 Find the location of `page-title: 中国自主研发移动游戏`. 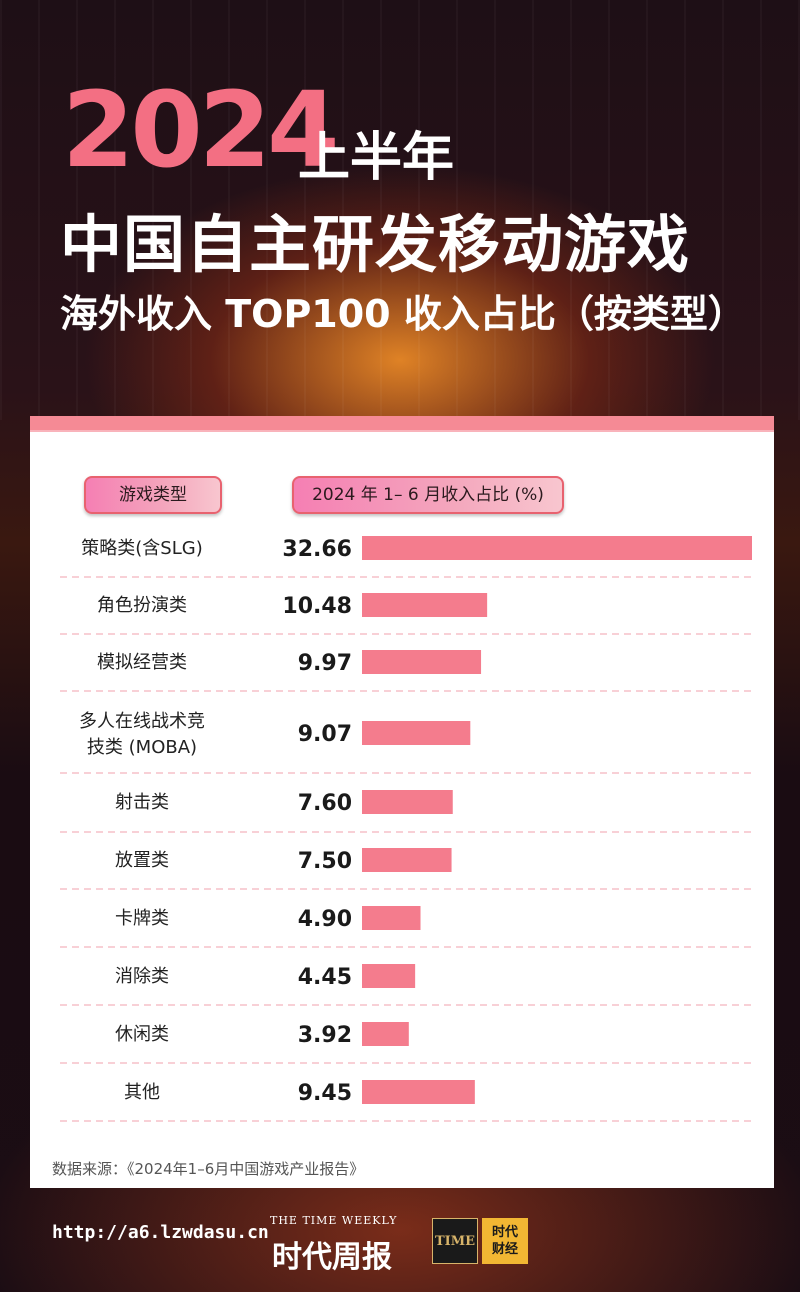

page-title: 中国自主研发移动游戏 is located at coordinates (375, 244).